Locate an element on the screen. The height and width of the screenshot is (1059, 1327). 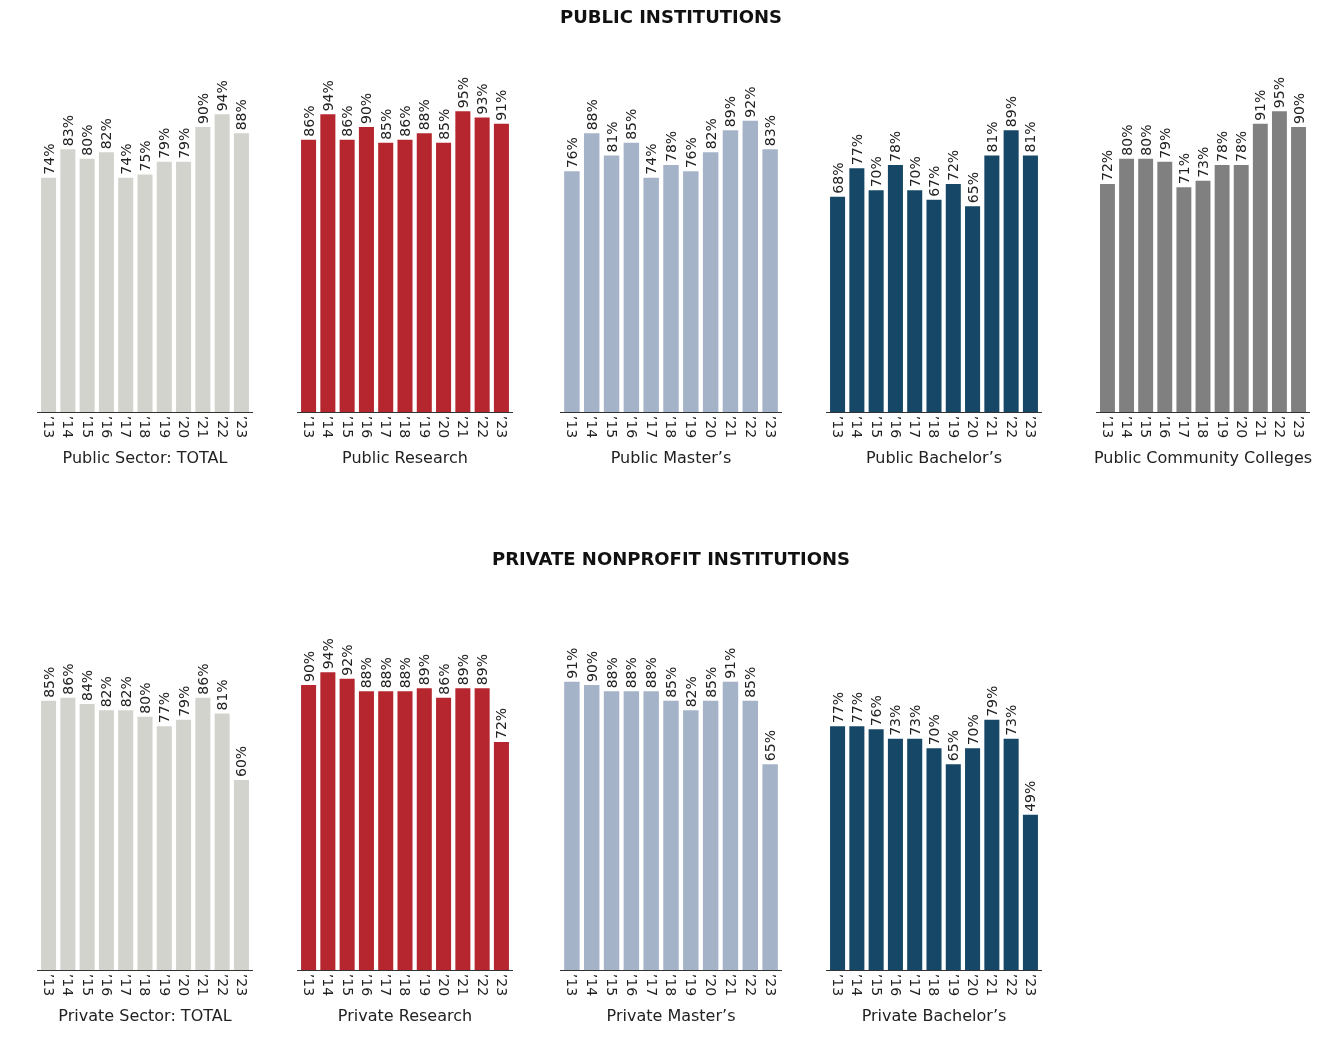
data-label: 82% is located at coordinates (106, 134).